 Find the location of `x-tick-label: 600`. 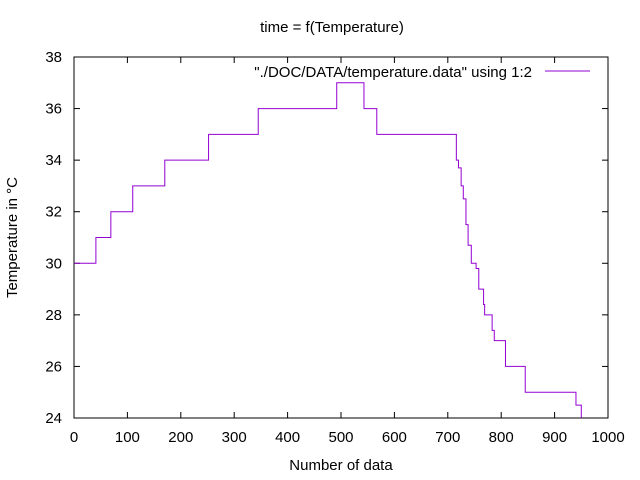

x-tick-label: 600 is located at coordinates (394, 437).